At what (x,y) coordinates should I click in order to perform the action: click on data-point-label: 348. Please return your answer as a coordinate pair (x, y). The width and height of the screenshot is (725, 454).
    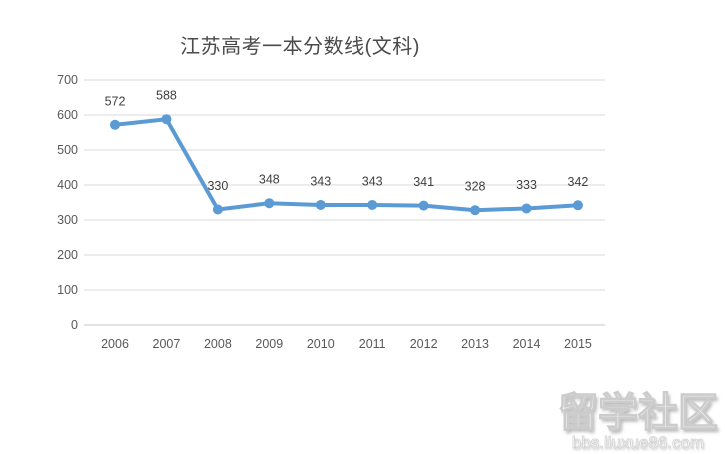
    Looking at the image, I should click on (269, 180).